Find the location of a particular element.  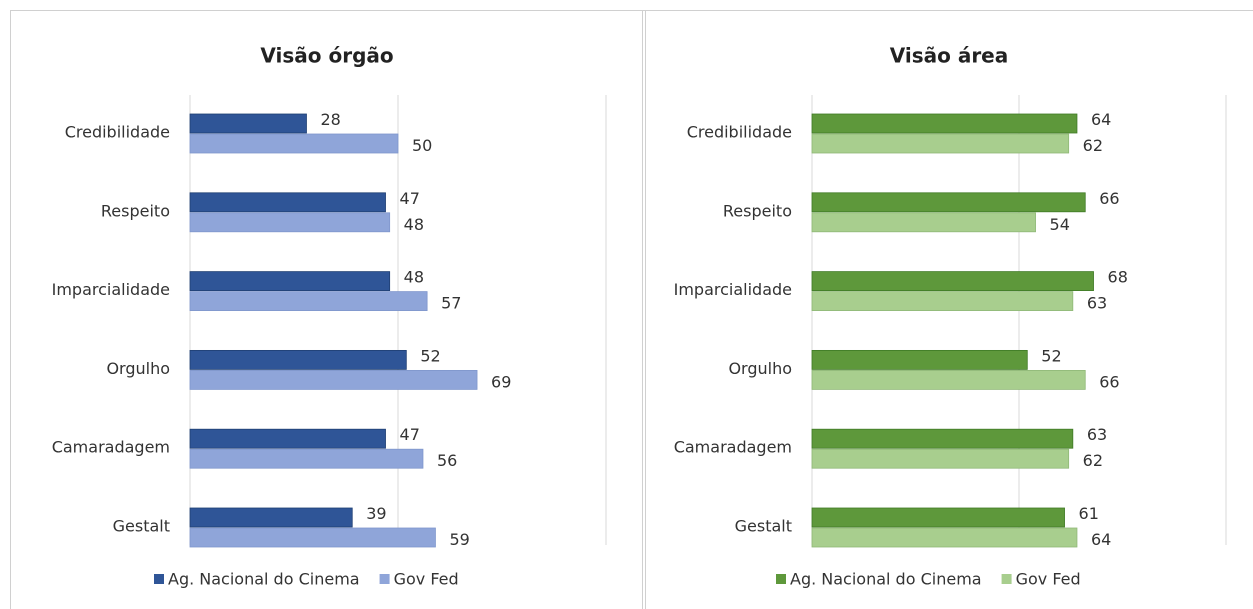

data-label: 28 is located at coordinates (330, 119).